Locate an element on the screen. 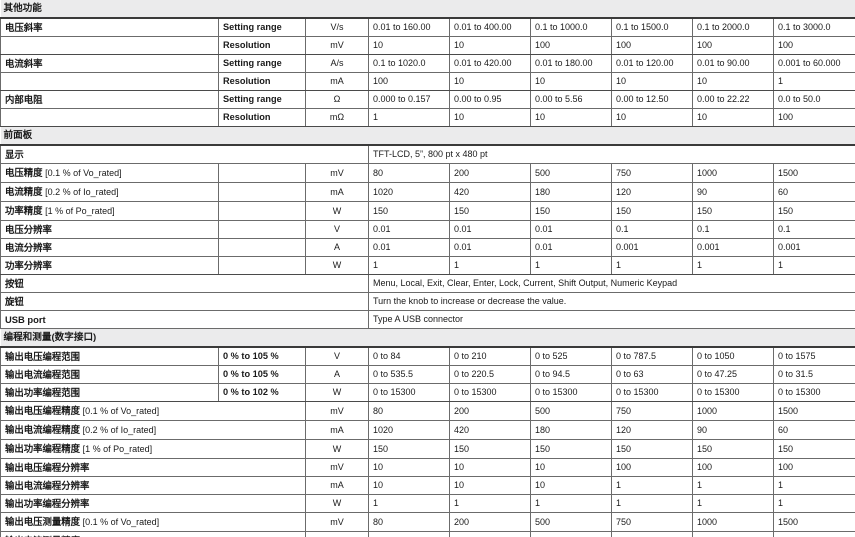 The width and height of the screenshot is (855, 537). value-cell: 0.01 to 120.00 is located at coordinates (652, 63).